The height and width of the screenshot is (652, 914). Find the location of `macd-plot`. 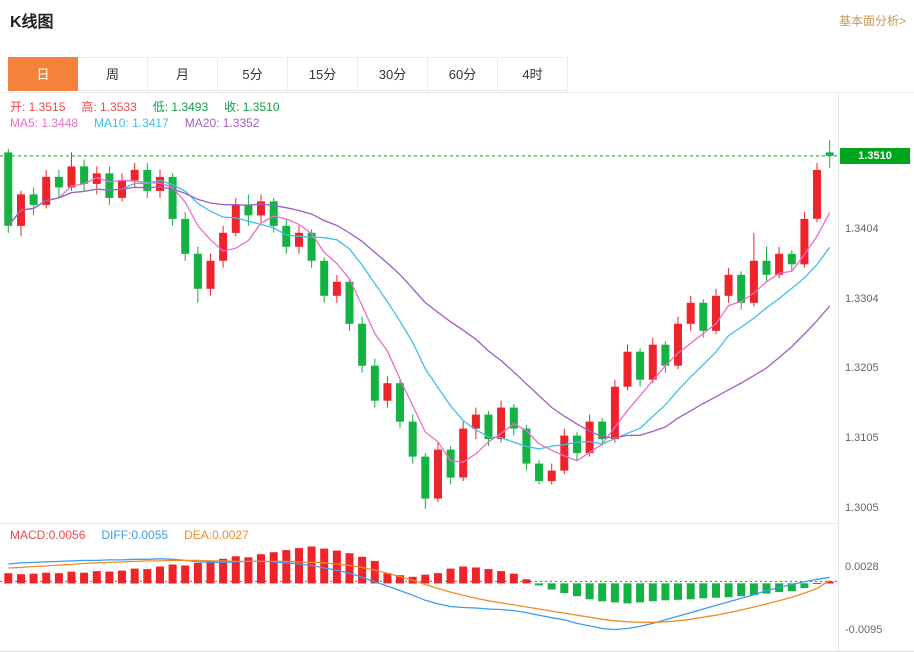

macd-plot is located at coordinates (419, 588).